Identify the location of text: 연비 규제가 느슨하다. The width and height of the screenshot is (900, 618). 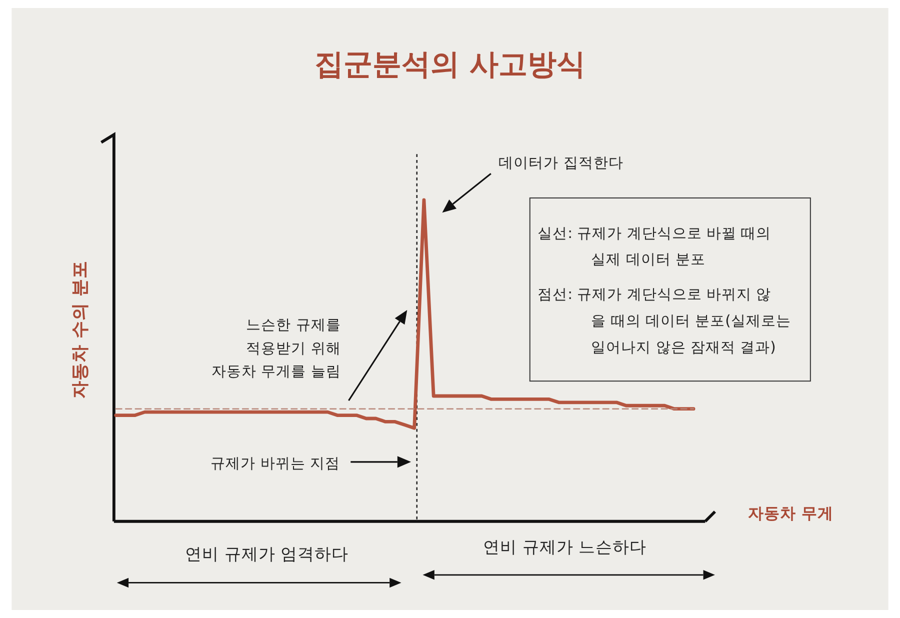
(565, 547).